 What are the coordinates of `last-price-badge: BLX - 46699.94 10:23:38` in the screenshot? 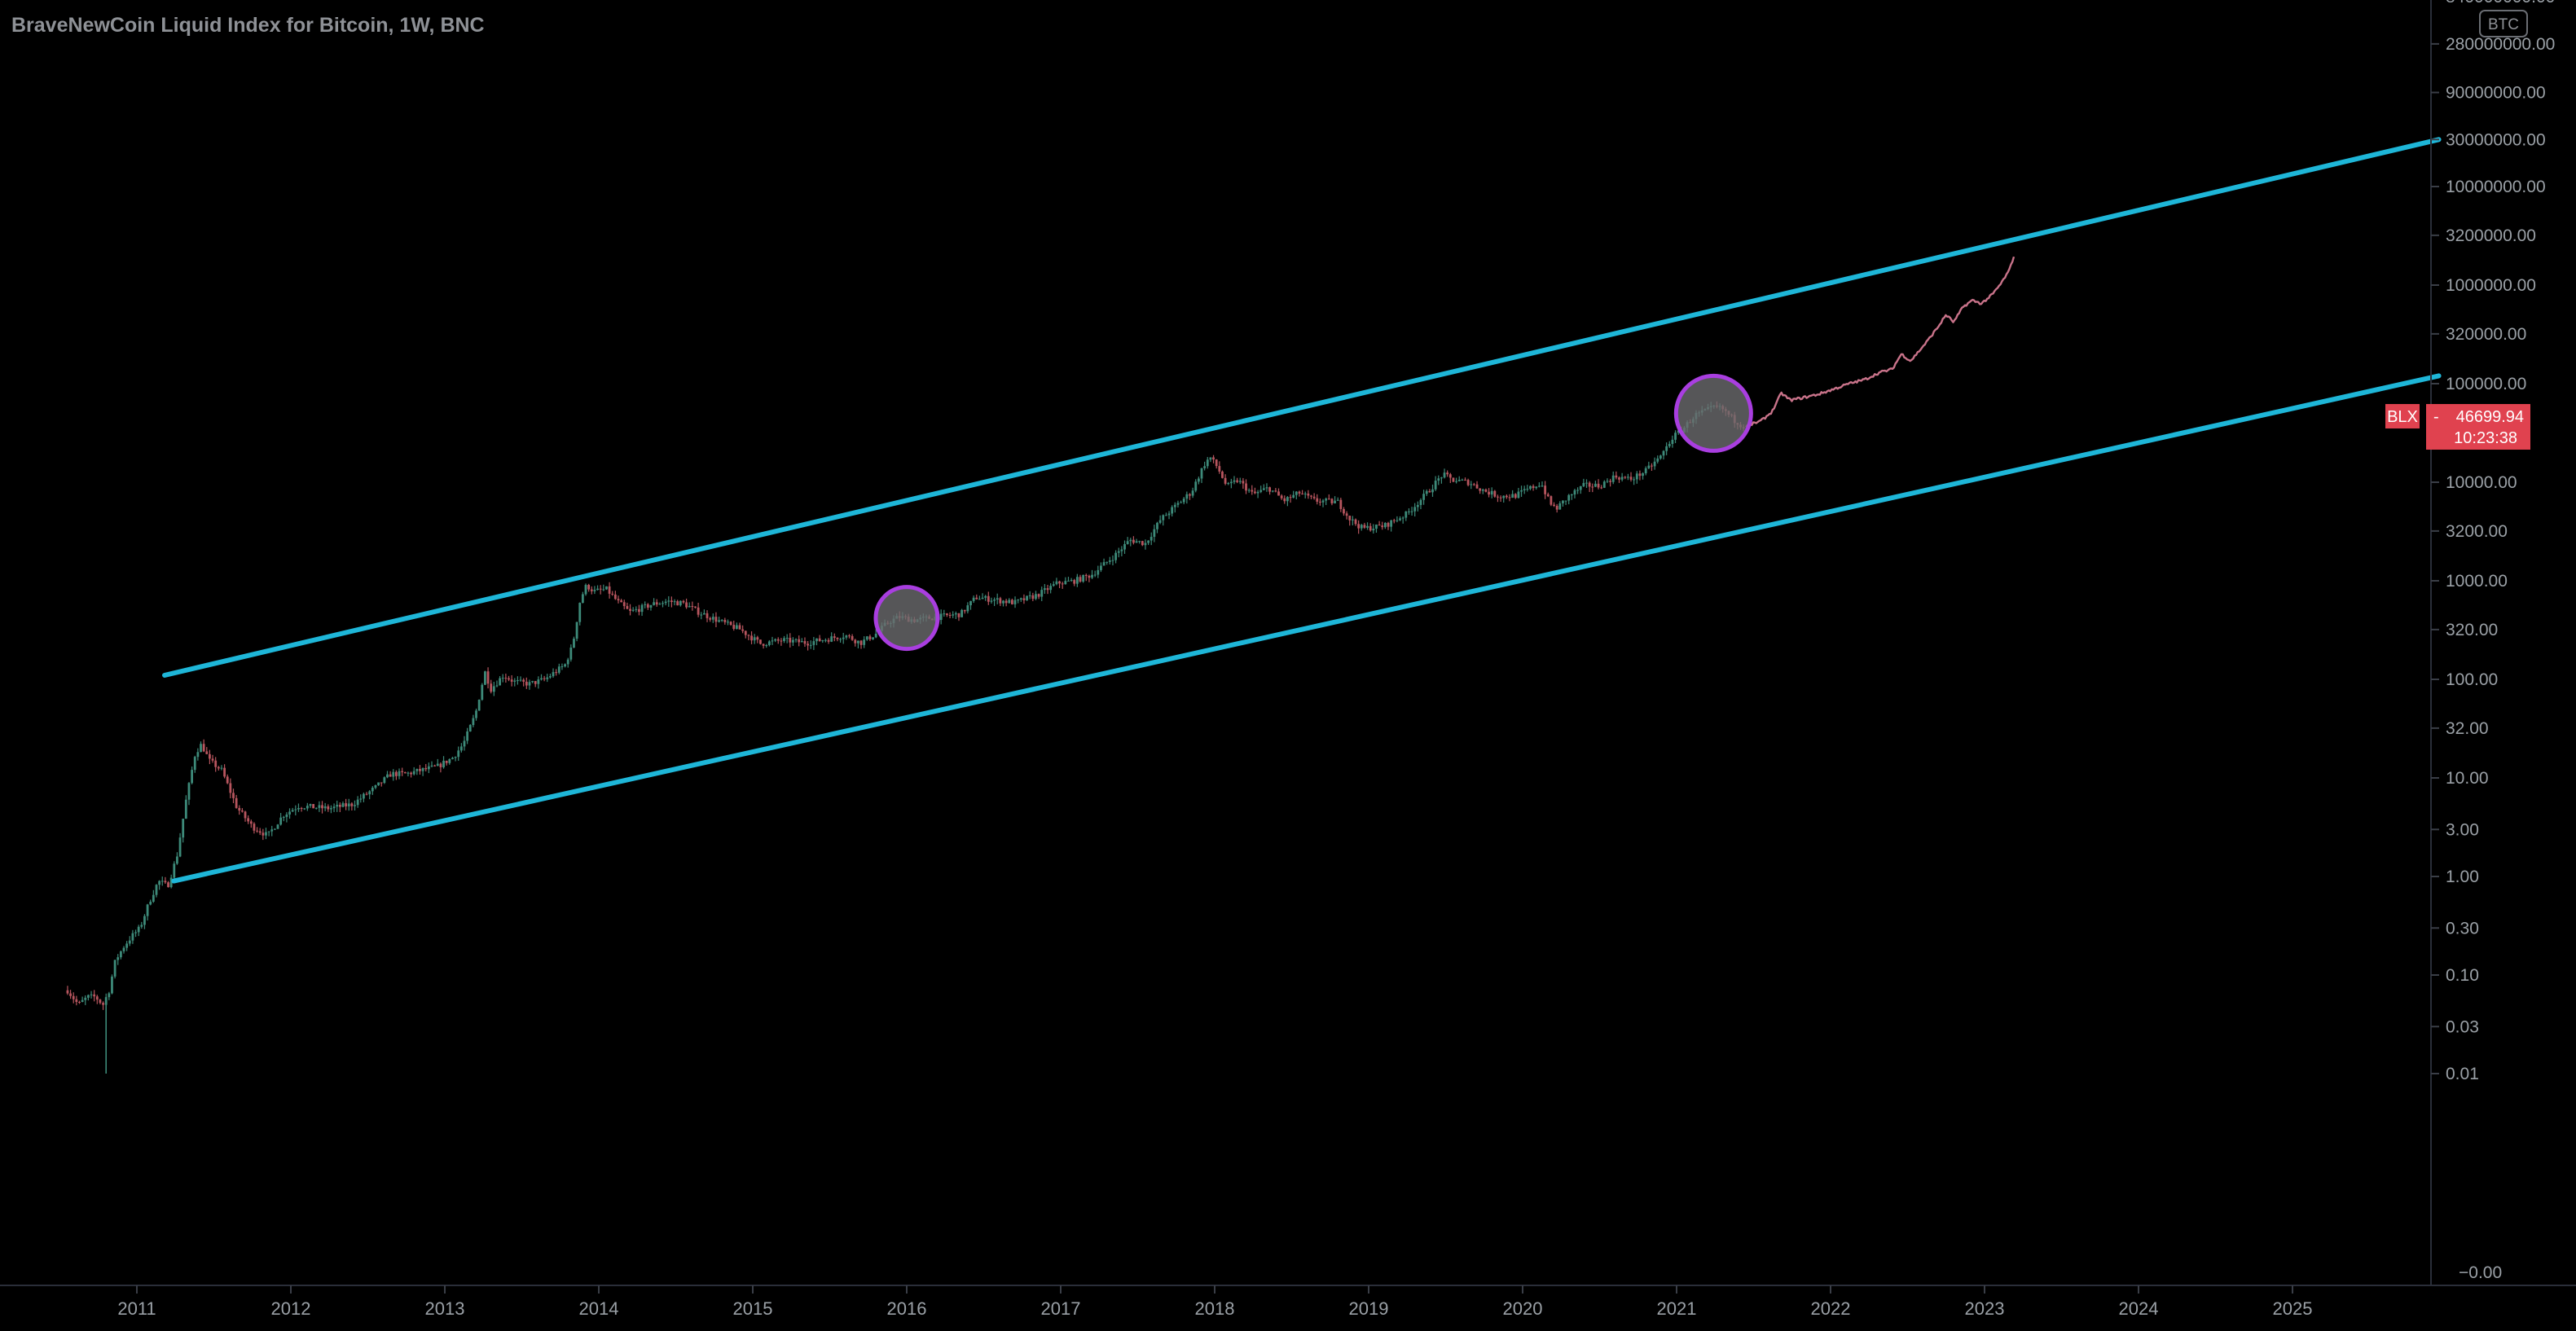 It's located at (2457, 427).